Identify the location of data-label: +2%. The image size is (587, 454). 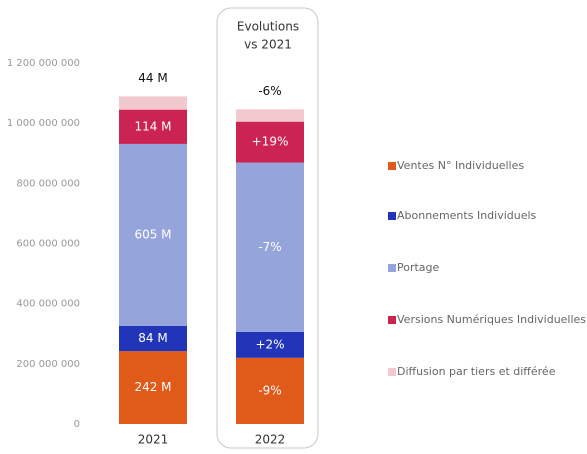
(269, 344).